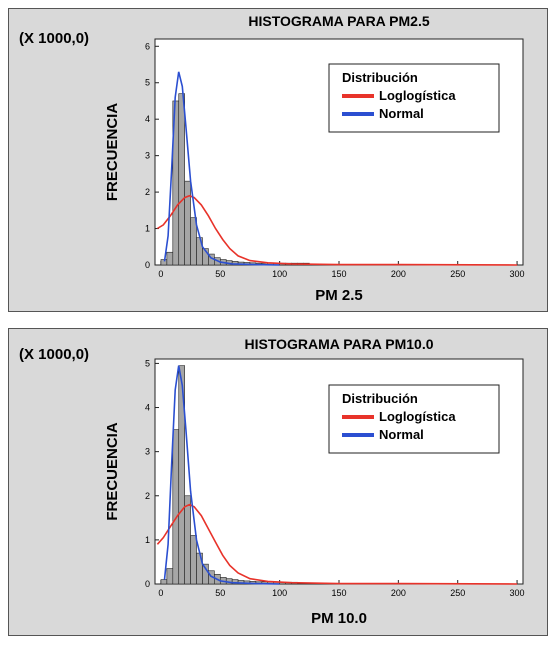  I want to click on x-axis-label: PM 2.5, so click(339, 295).